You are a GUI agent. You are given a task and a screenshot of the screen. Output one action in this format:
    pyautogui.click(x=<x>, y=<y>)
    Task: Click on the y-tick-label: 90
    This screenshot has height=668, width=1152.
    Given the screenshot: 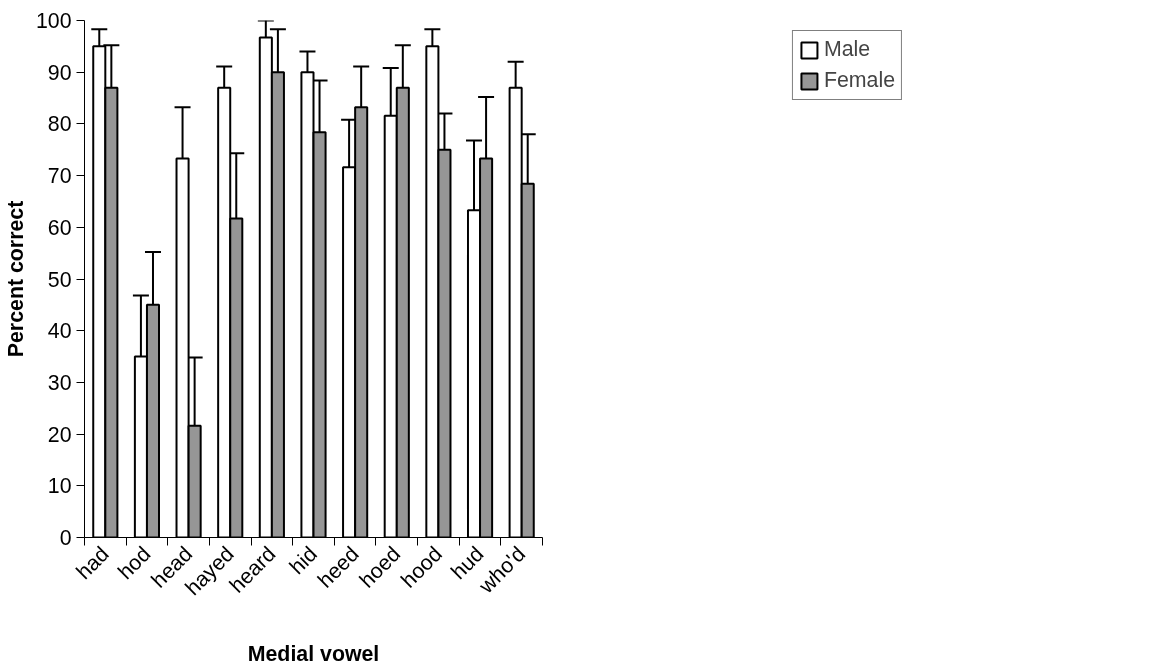 What is the action you would take?
    pyautogui.click(x=59, y=72)
    